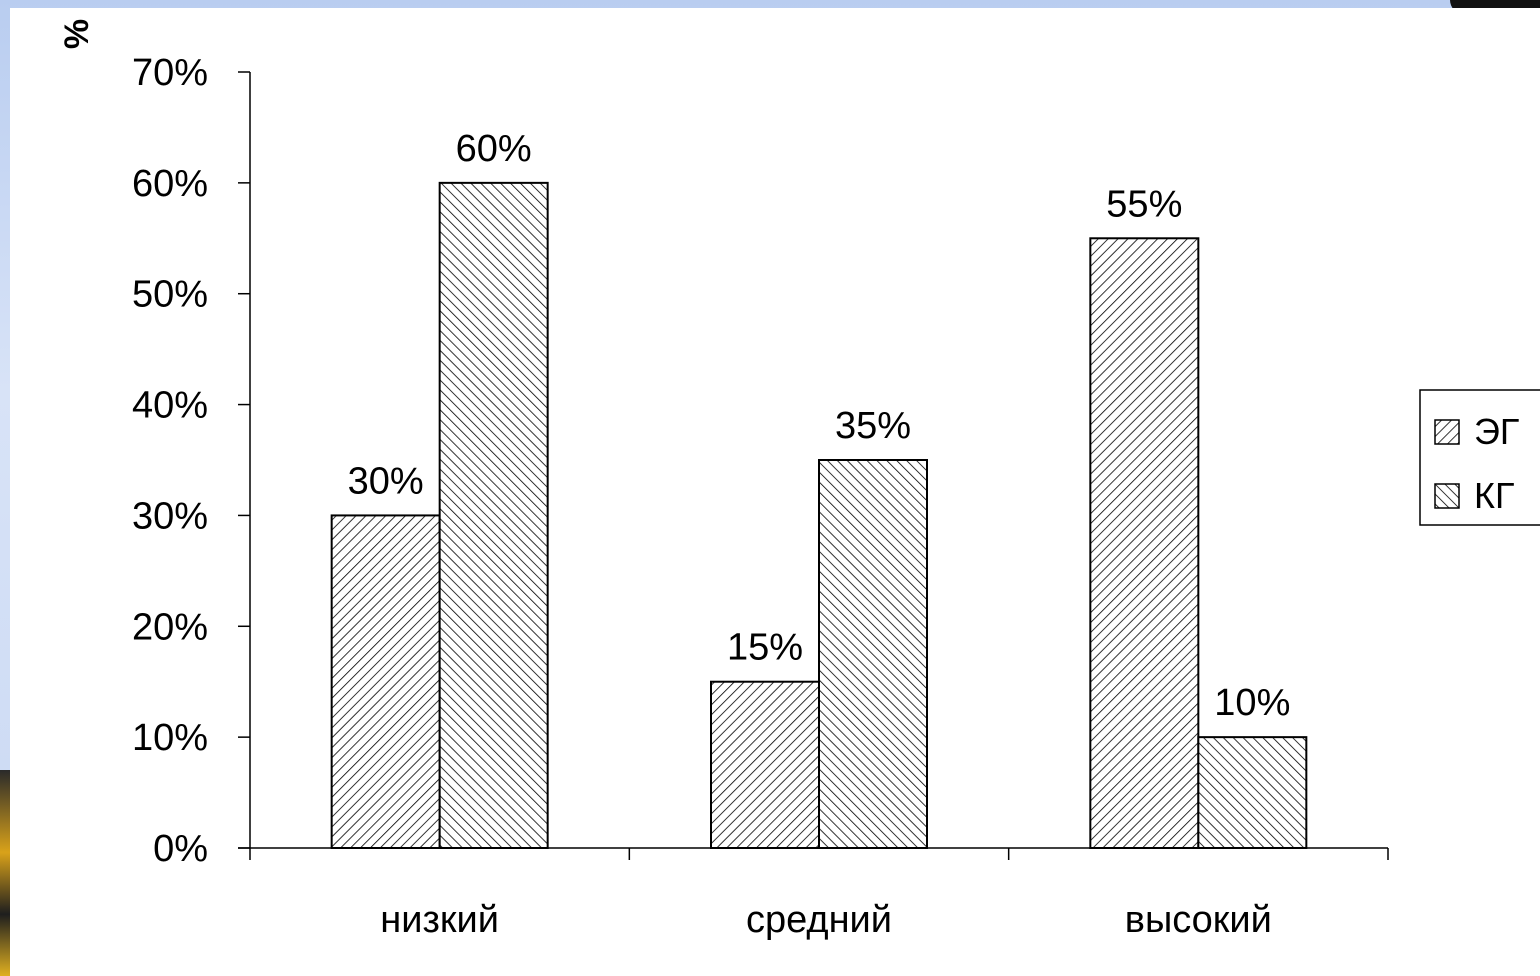 The height and width of the screenshot is (976, 1540). I want to click on y-axis-label: %, so click(77, 34).